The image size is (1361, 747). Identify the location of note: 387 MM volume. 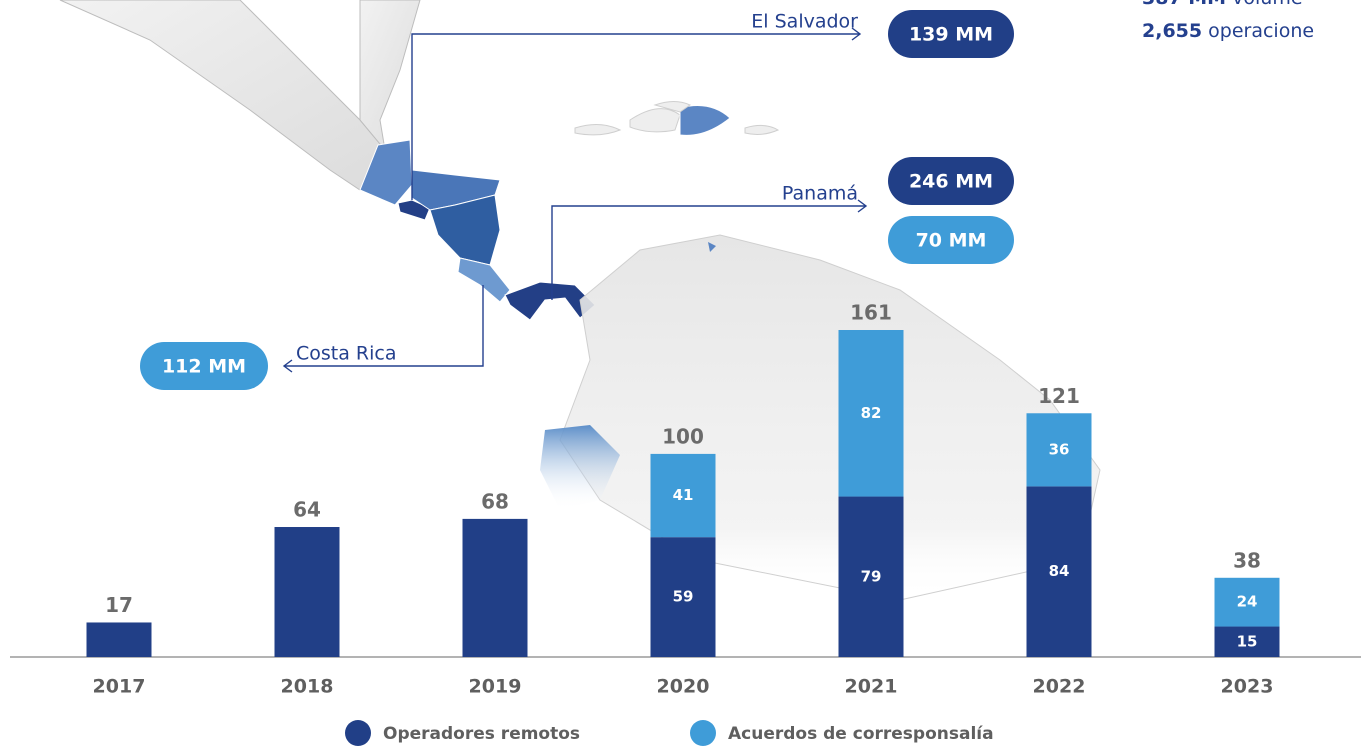
(1222, 4).